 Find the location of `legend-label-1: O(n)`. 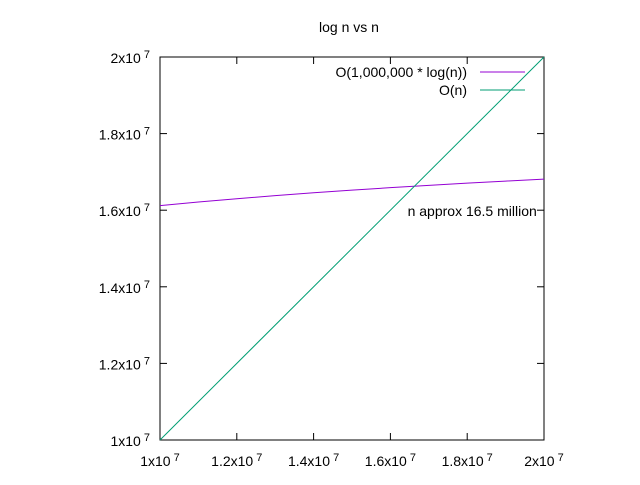

legend-label-1: O(n) is located at coordinates (453, 90).